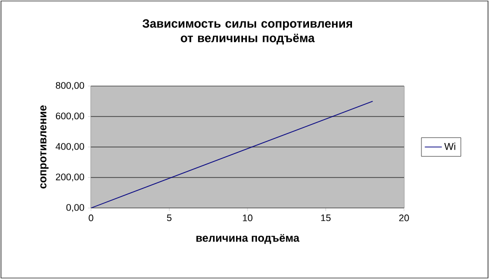 The image size is (489, 279). Describe the element at coordinates (450, 146) in the screenshot. I see `legend-label: Wi` at that location.